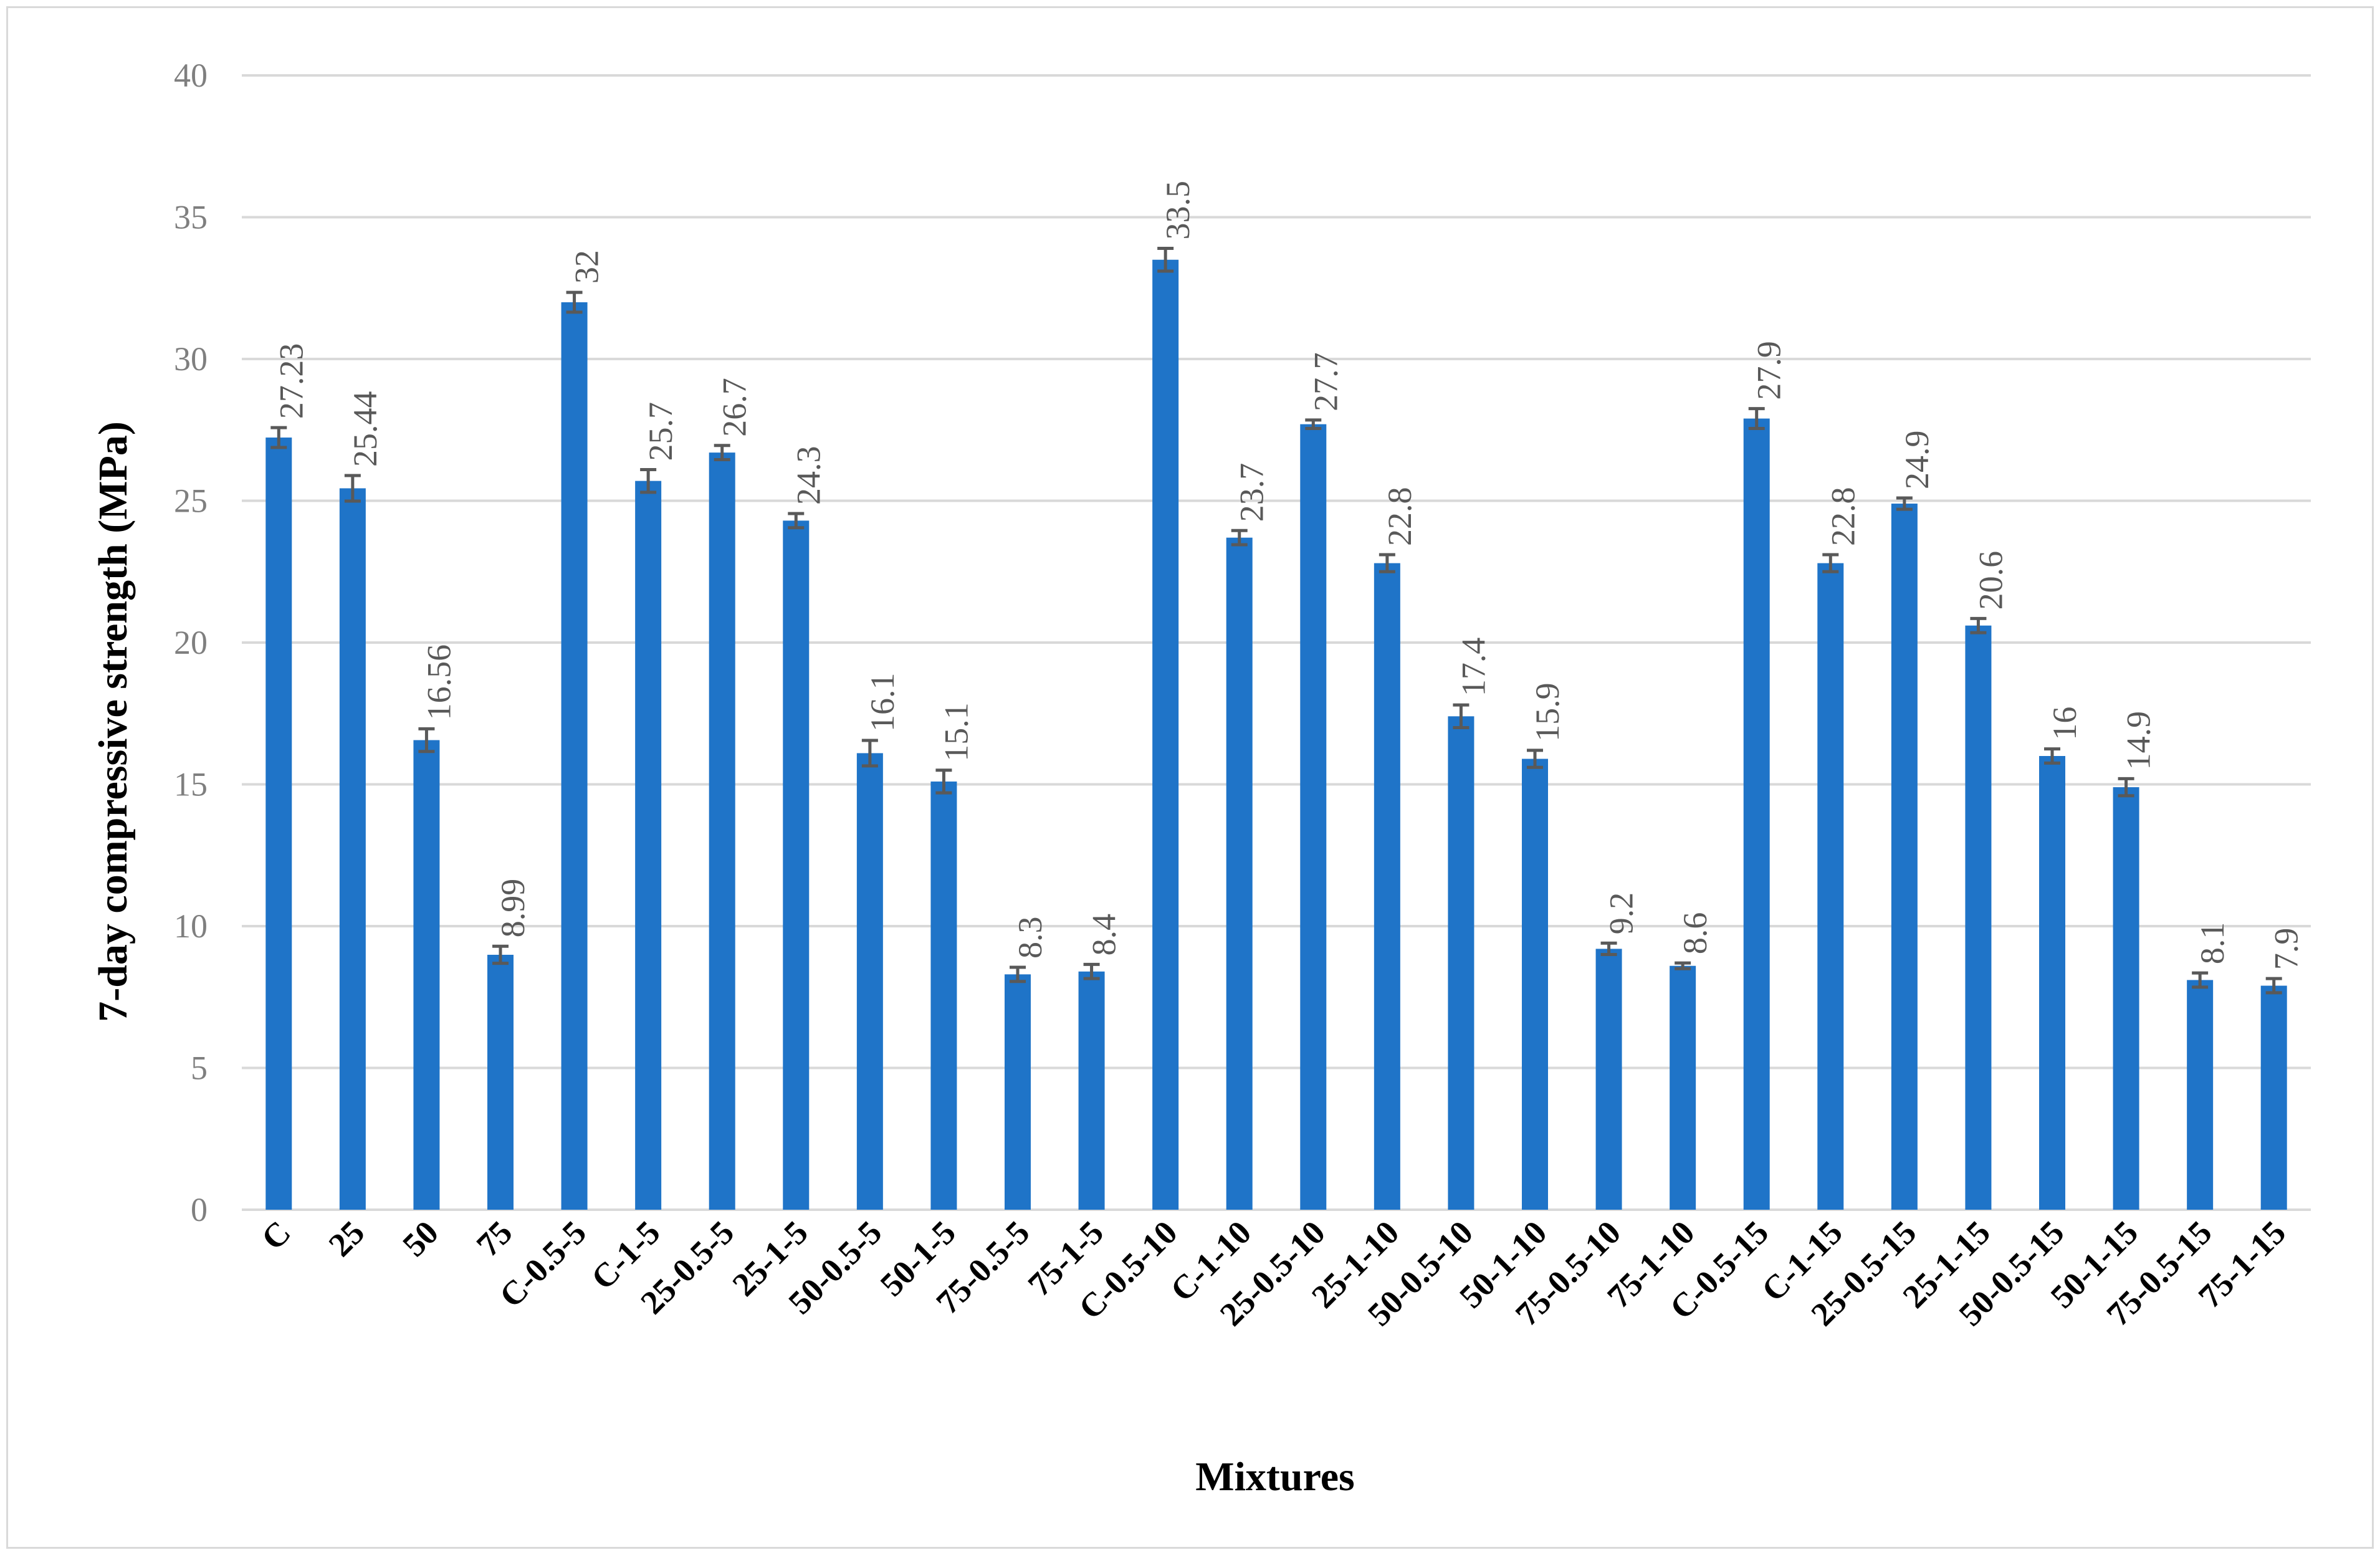  I want to click on y-tick-label-20: 20, so click(191, 642).